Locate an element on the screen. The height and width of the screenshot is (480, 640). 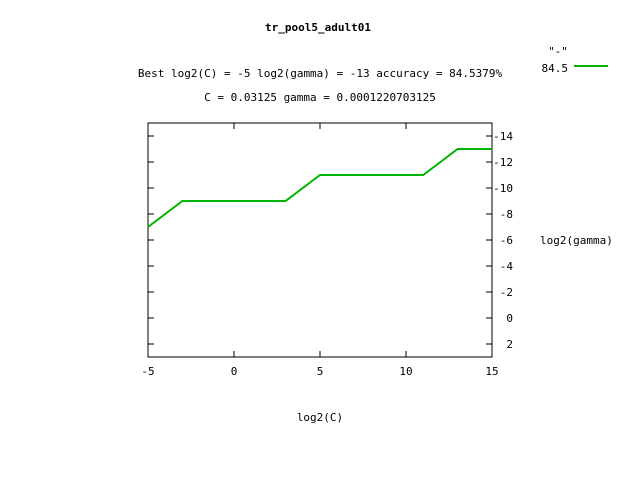
series-lines is located at coordinates (319, 188).